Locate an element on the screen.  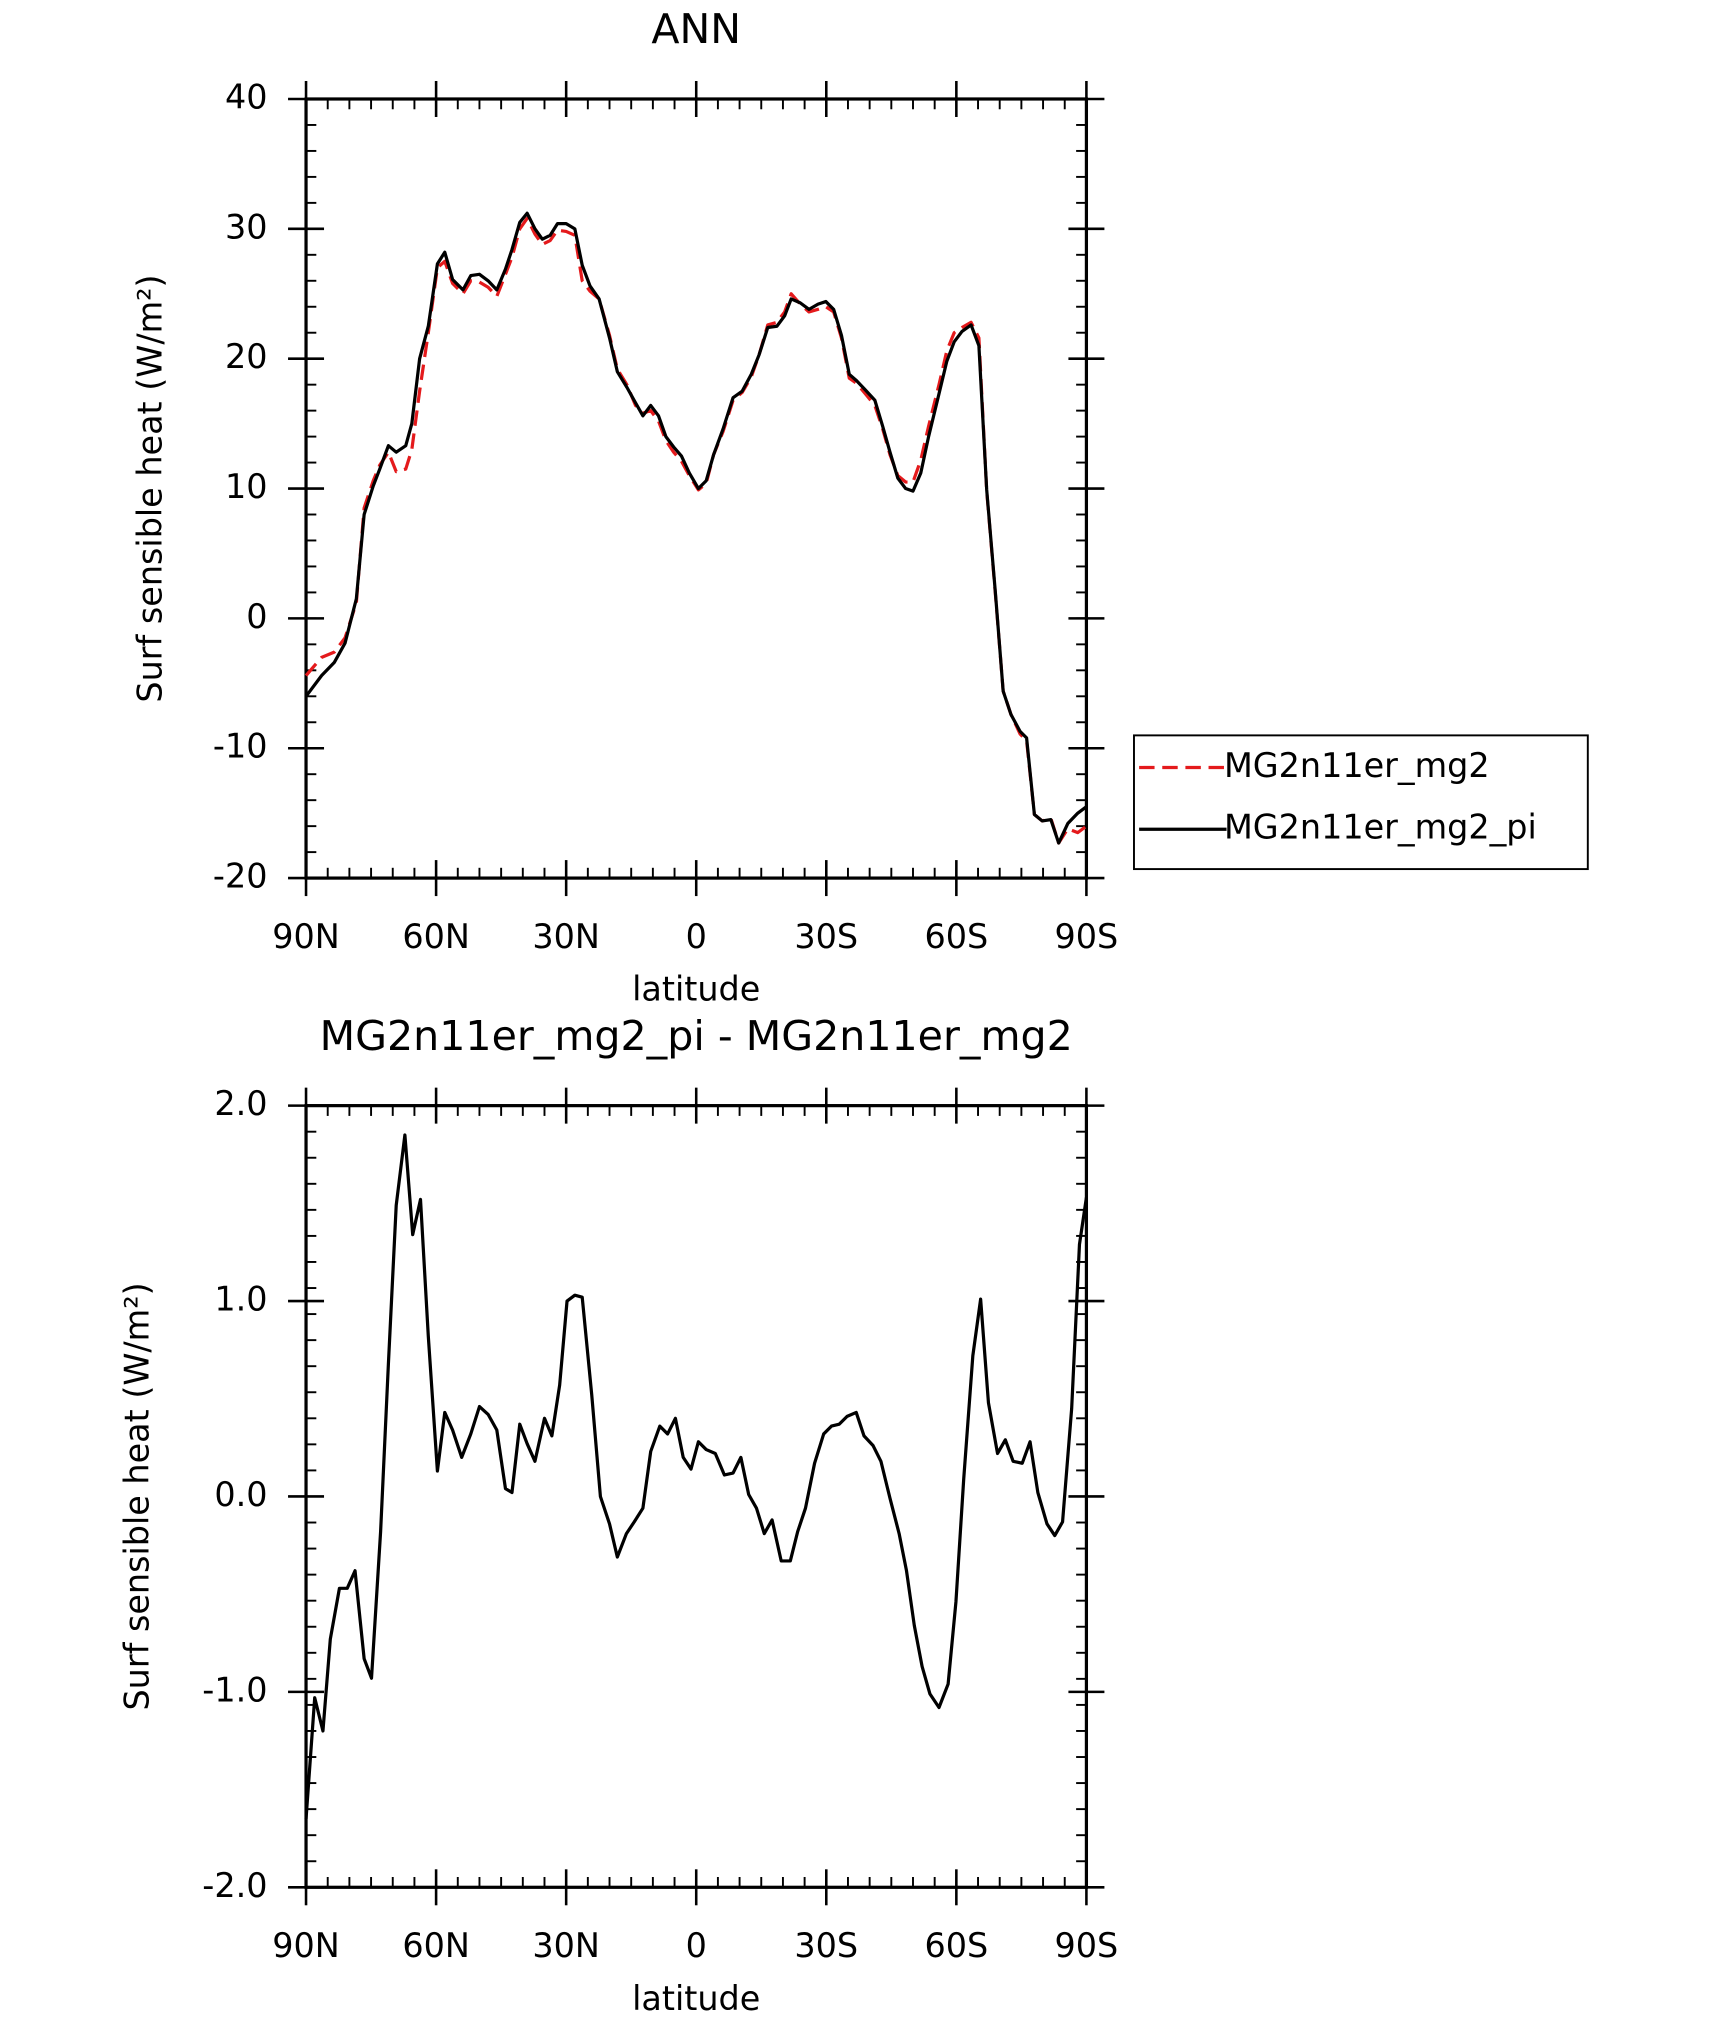
y-tick-label: 0 is located at coordinates (256, 616).